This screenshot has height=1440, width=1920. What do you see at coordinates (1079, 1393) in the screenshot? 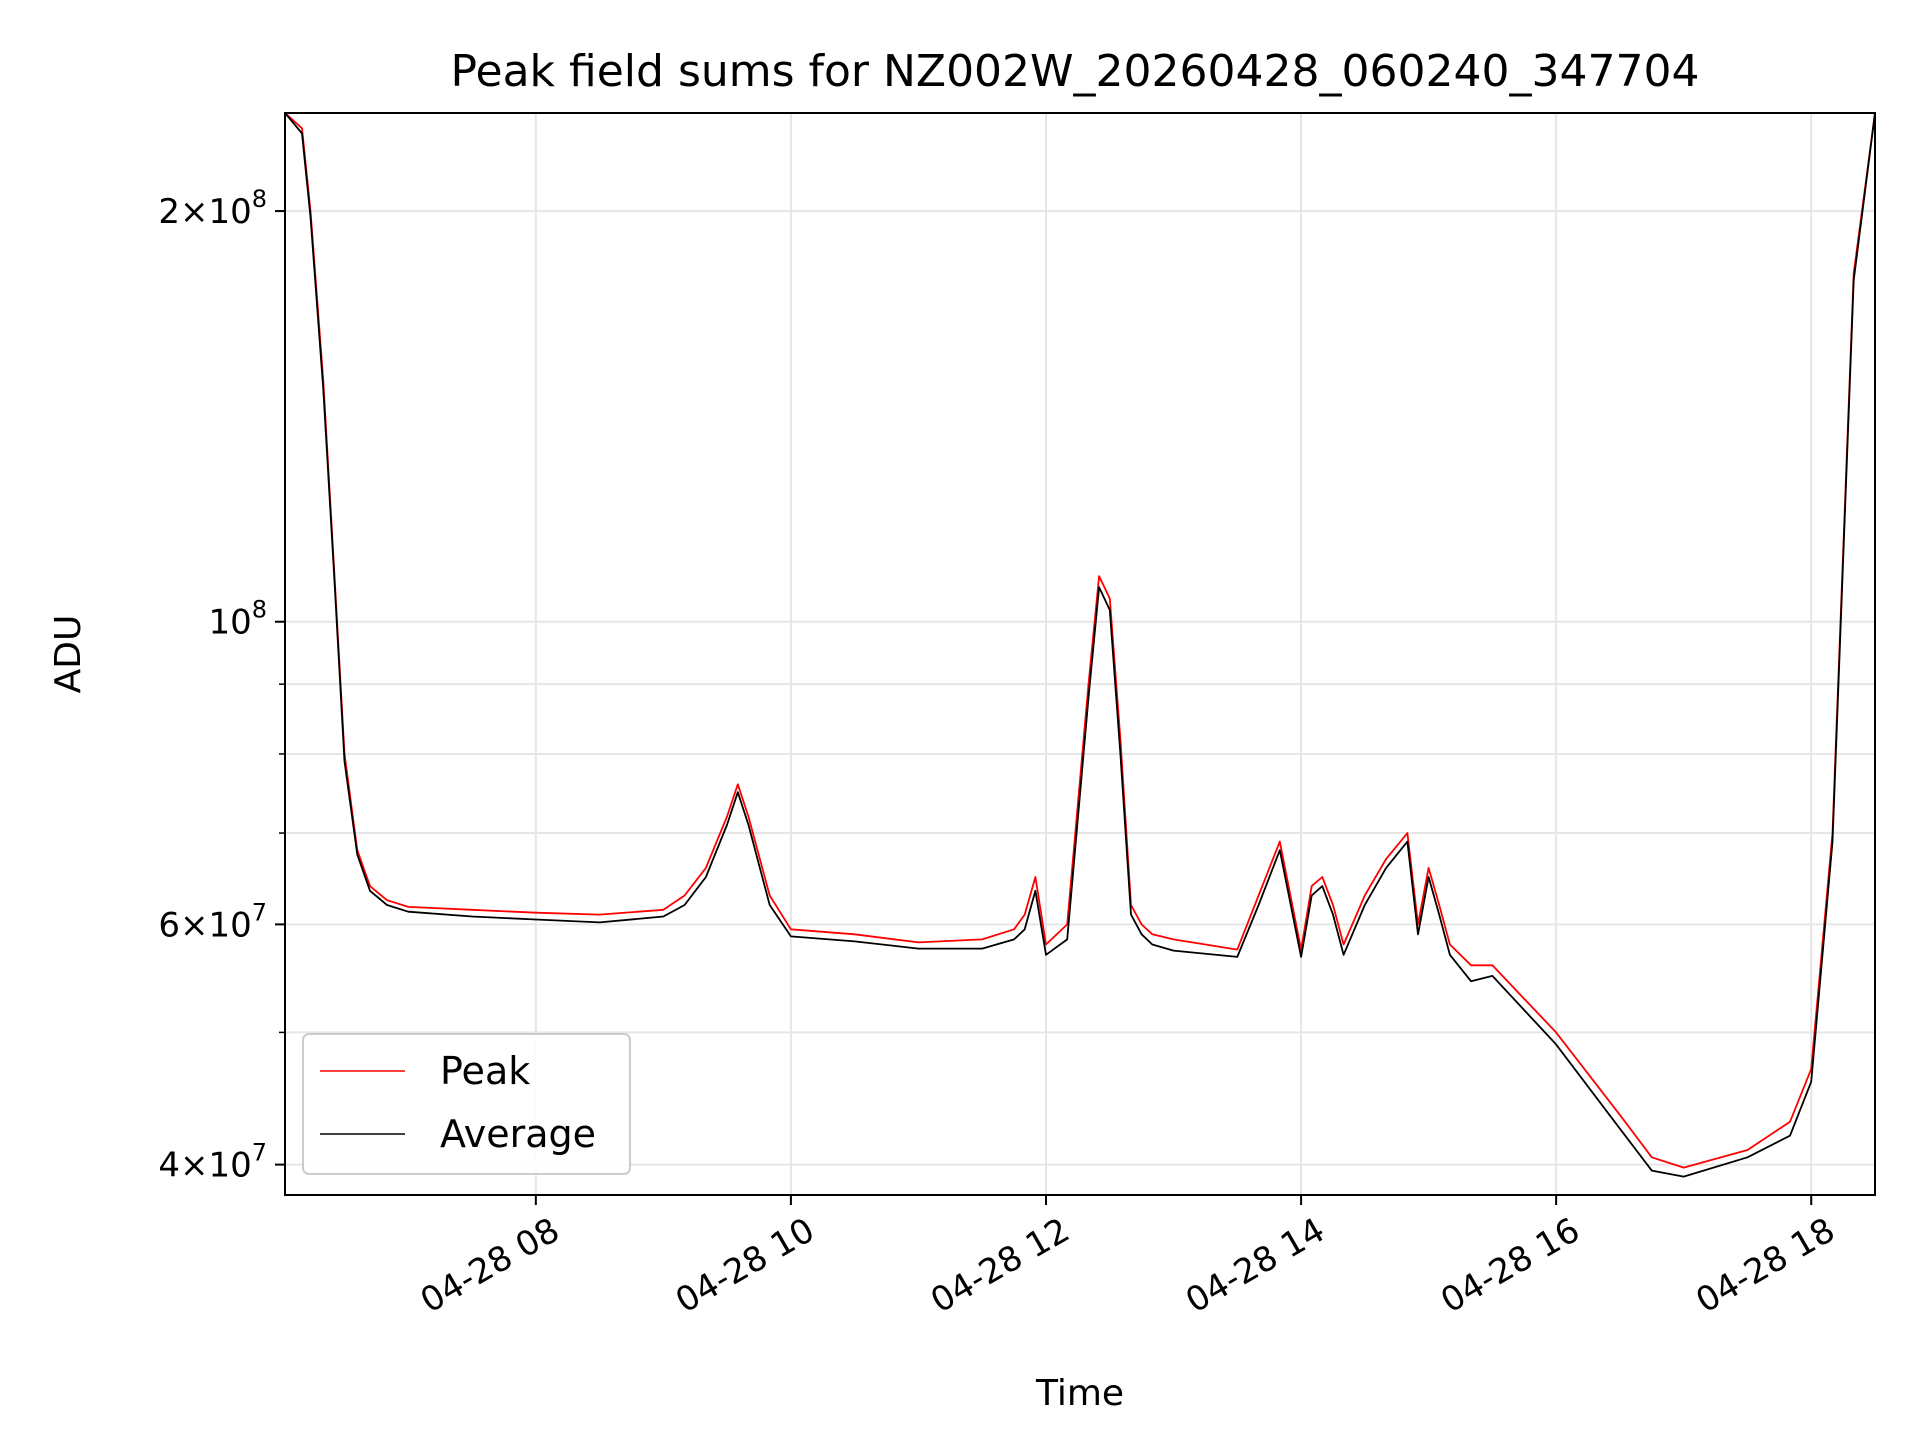
I see `x-axis-label: Time` at bounding box center [1079, 1393].